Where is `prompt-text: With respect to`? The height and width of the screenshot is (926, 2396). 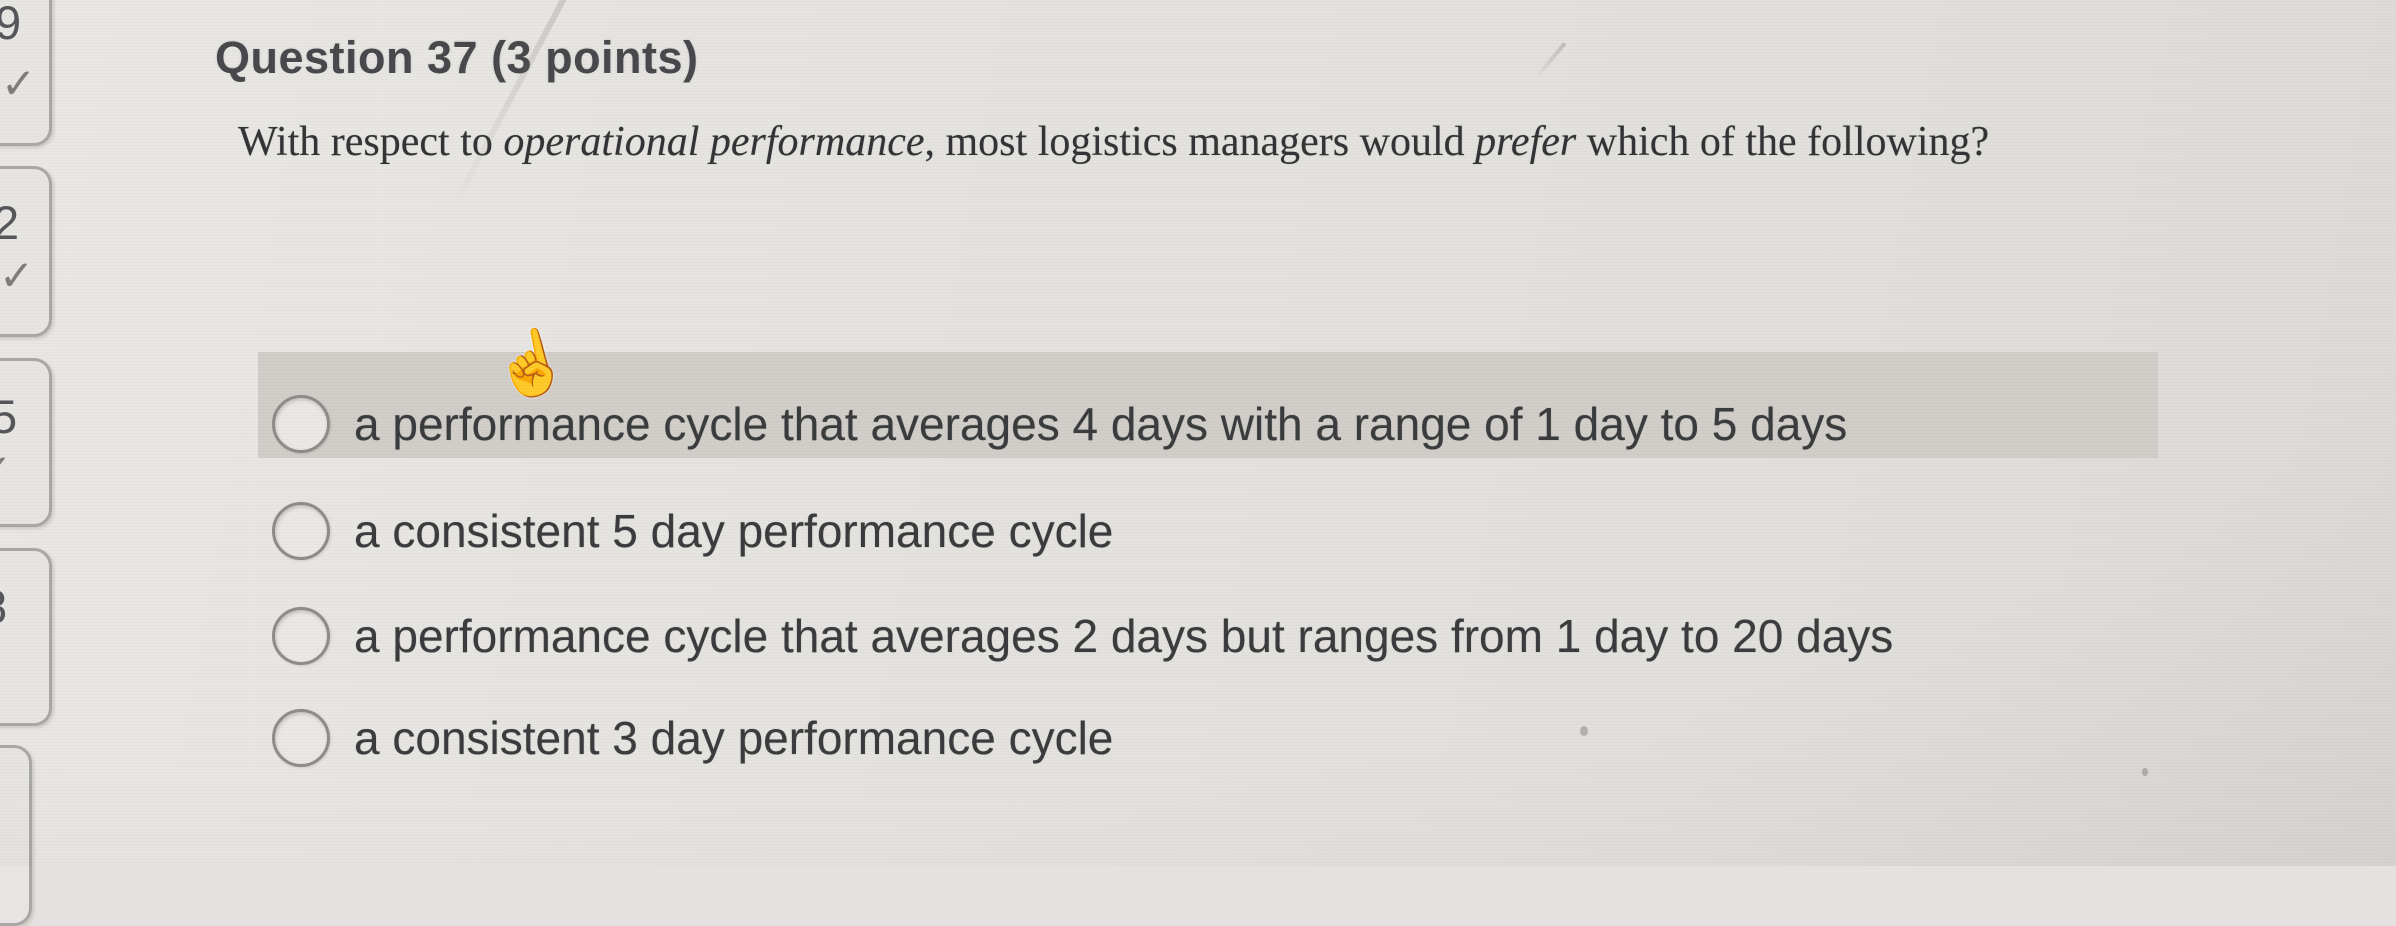
prompt-text: With respect to is located at coordinates (371, 142).